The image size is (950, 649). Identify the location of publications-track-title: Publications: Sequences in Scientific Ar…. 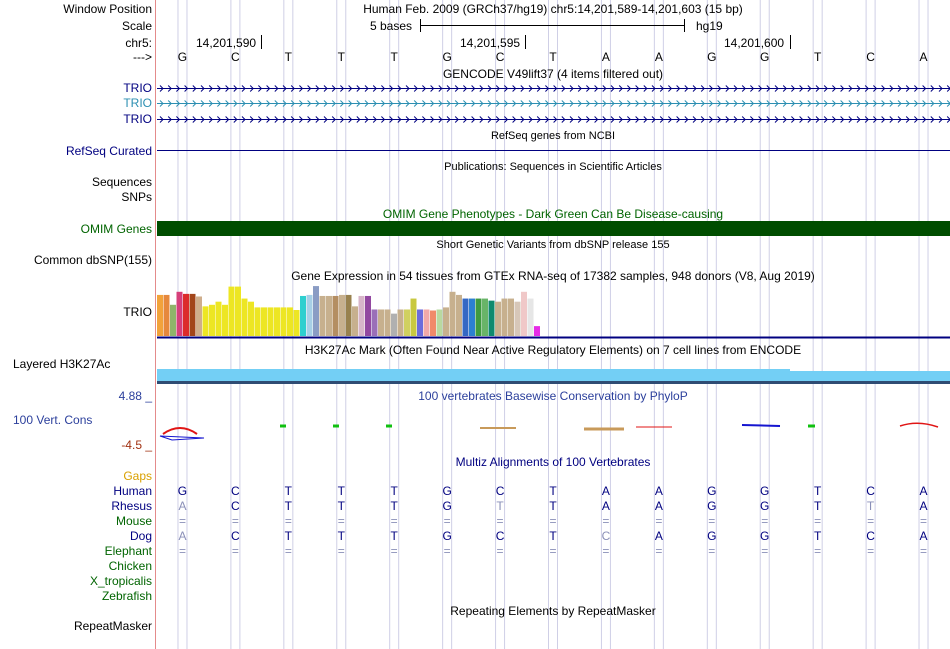
(553, 167).